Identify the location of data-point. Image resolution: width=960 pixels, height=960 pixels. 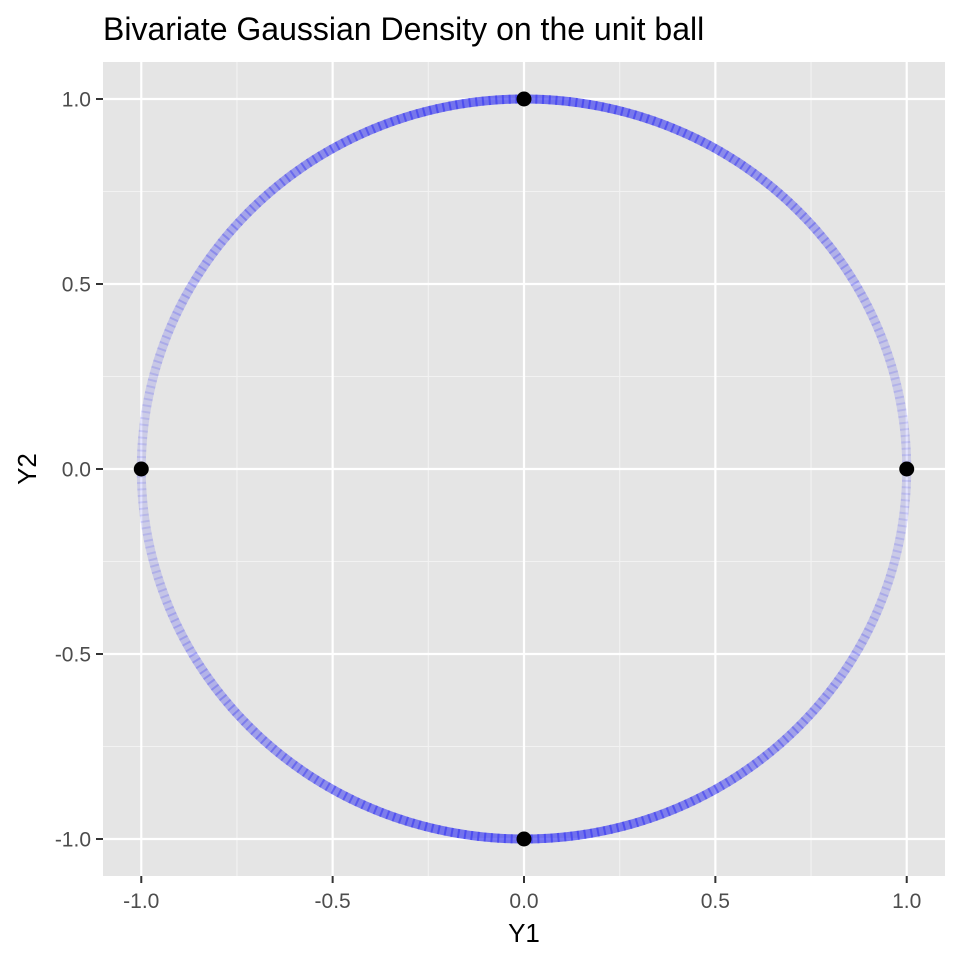
(524, 839).